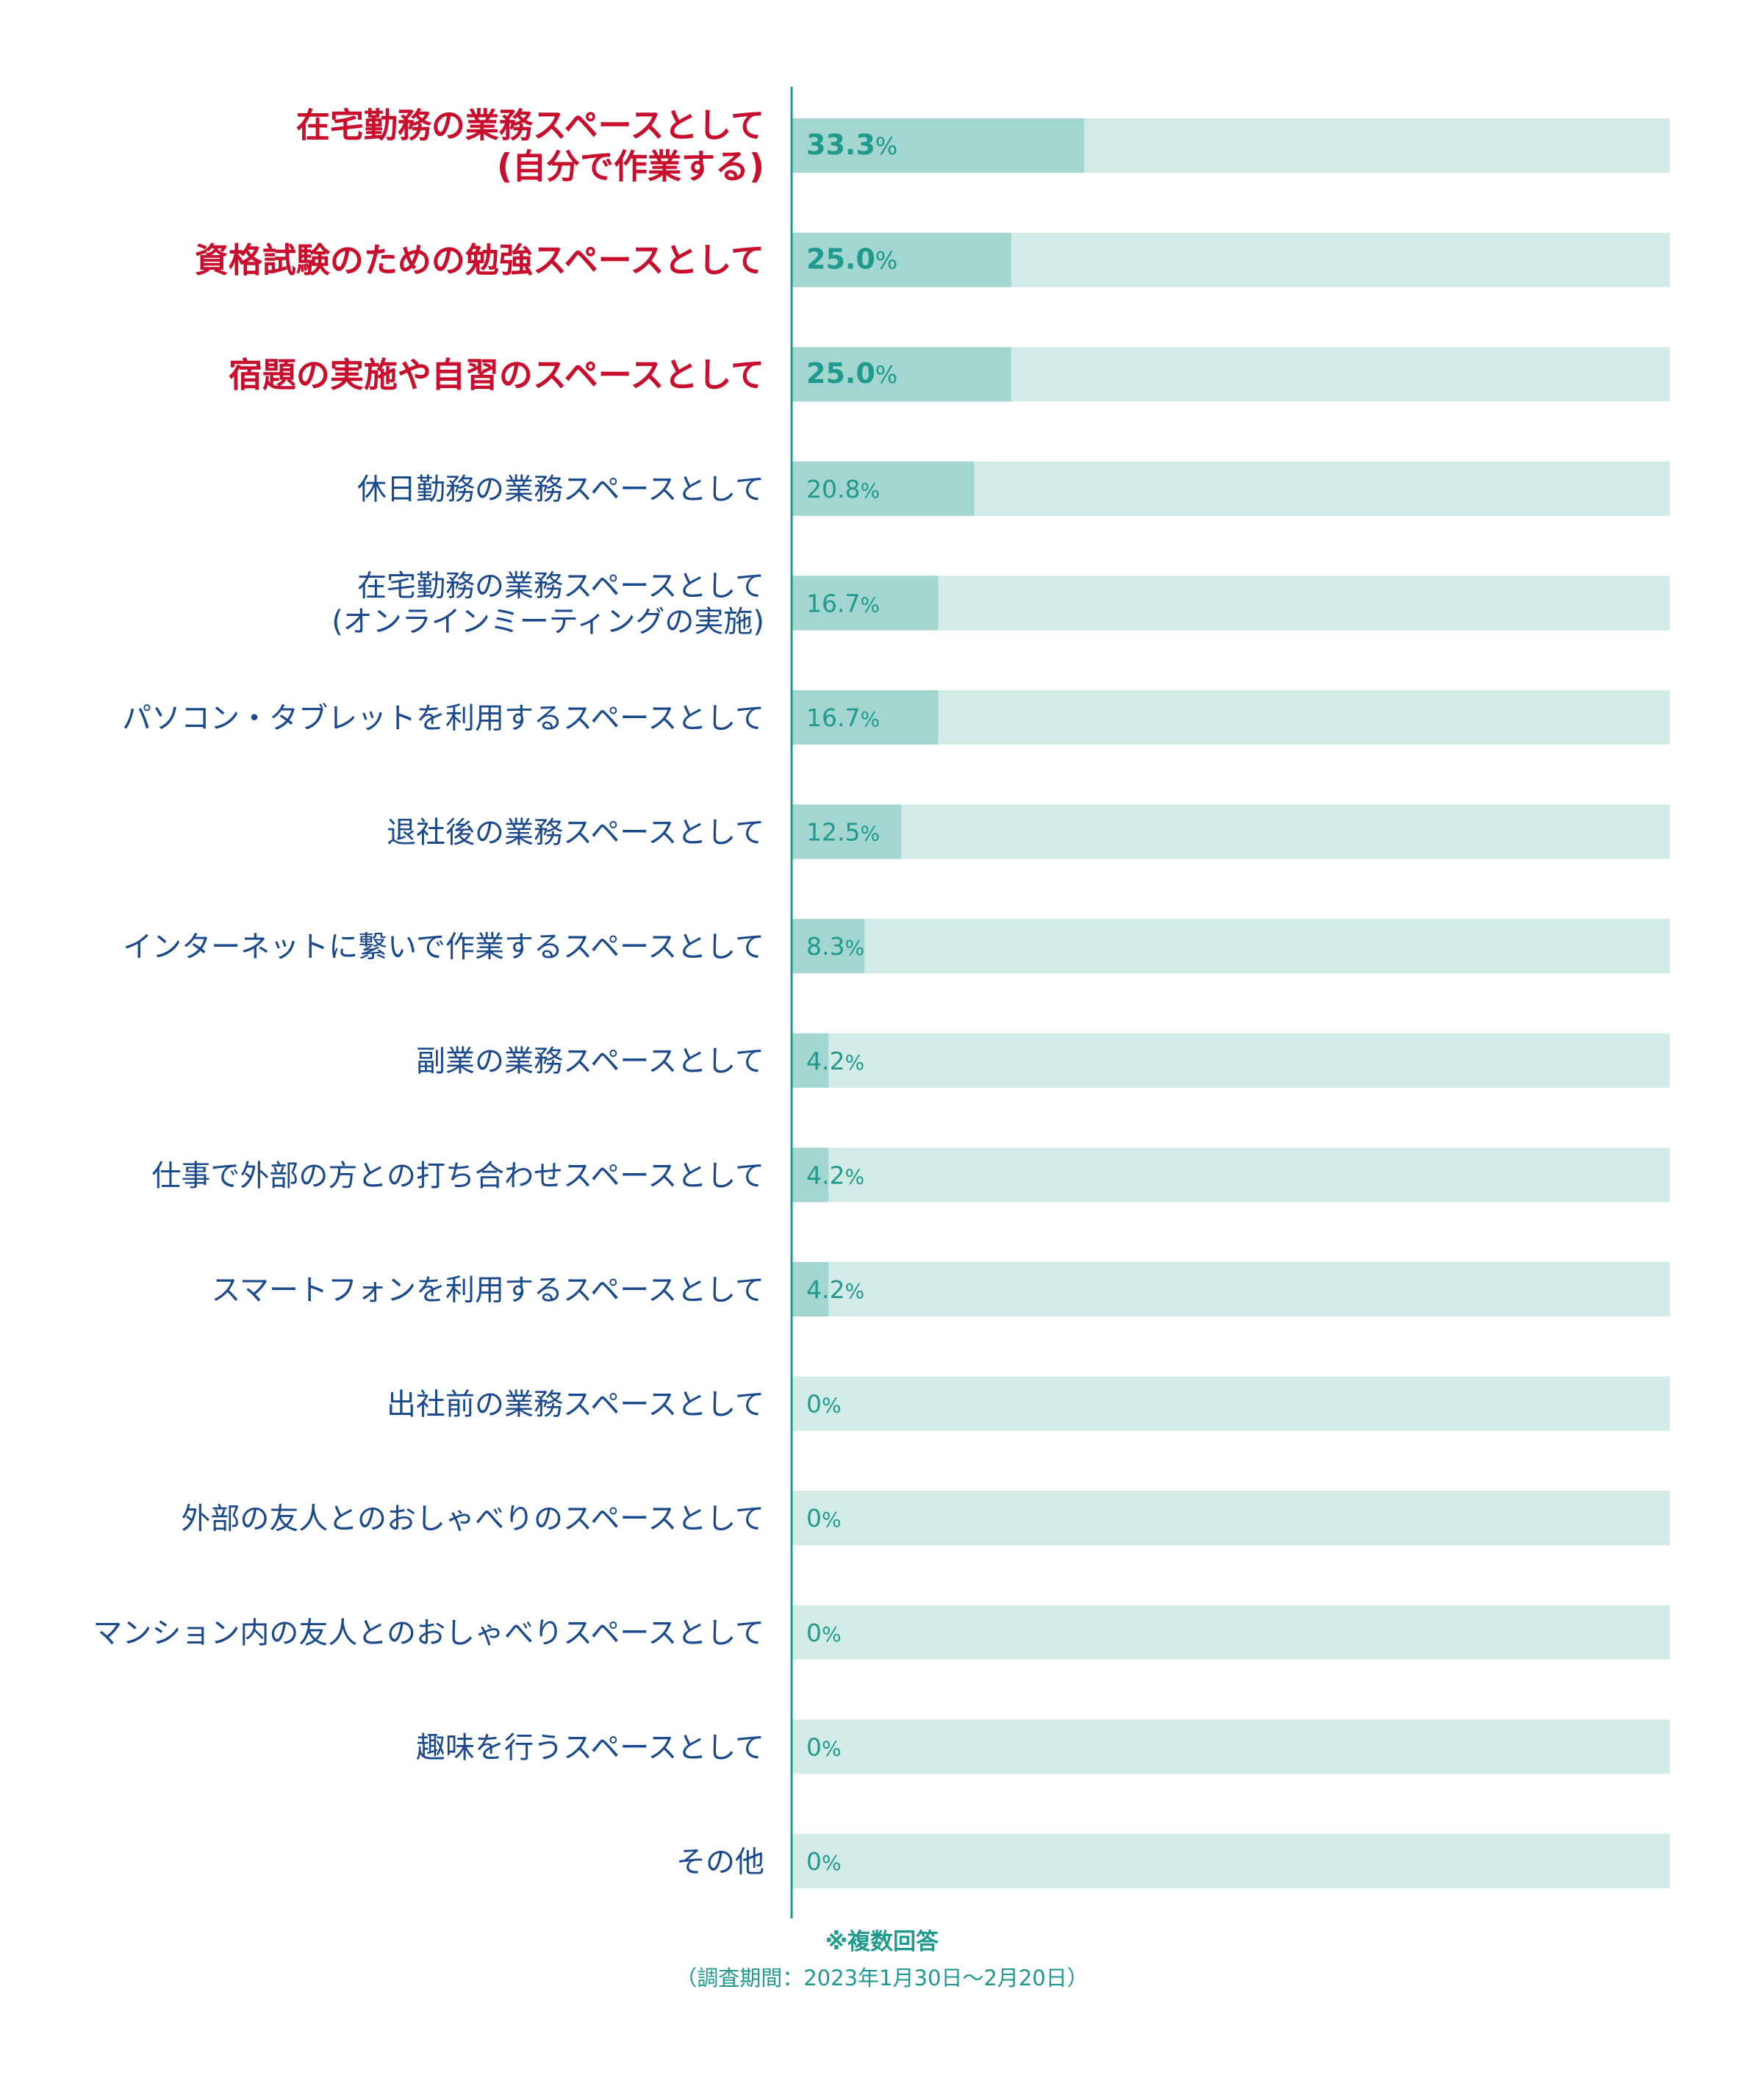 The width and height of the screenshot is (1764, 2100). I want to click on value-label: 12.5%, so click(843, 832).